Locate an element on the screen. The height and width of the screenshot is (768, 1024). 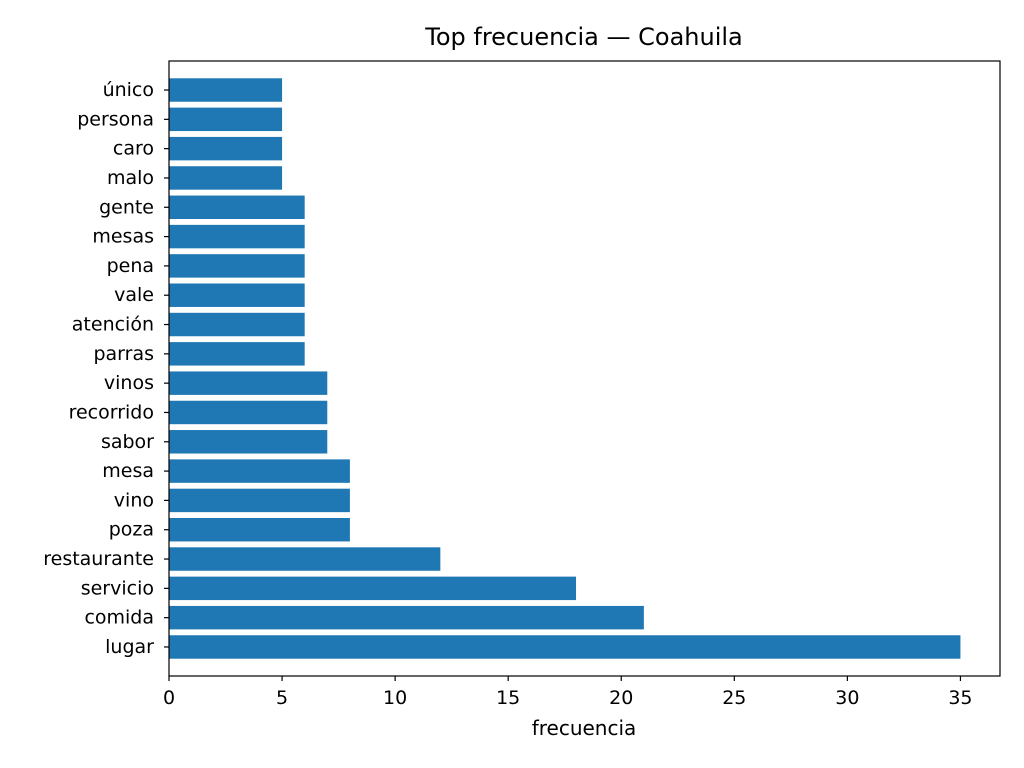
bar-vinos is located at coordinates (248, 383).